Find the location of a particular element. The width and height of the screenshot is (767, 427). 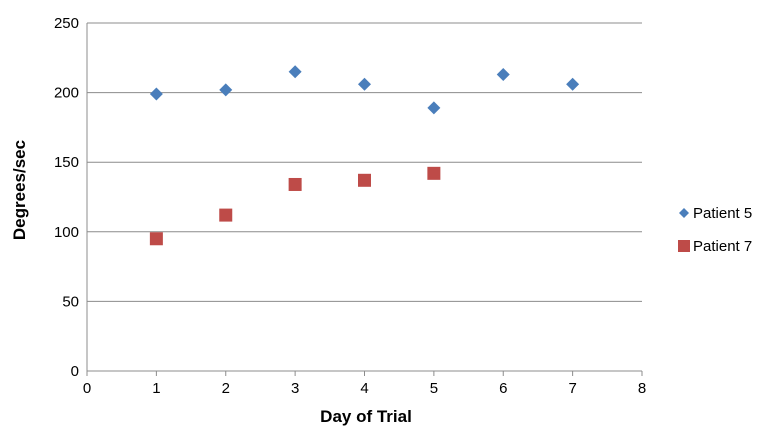

y-tick-label-50: 50 is located at coordinates (70, 301).